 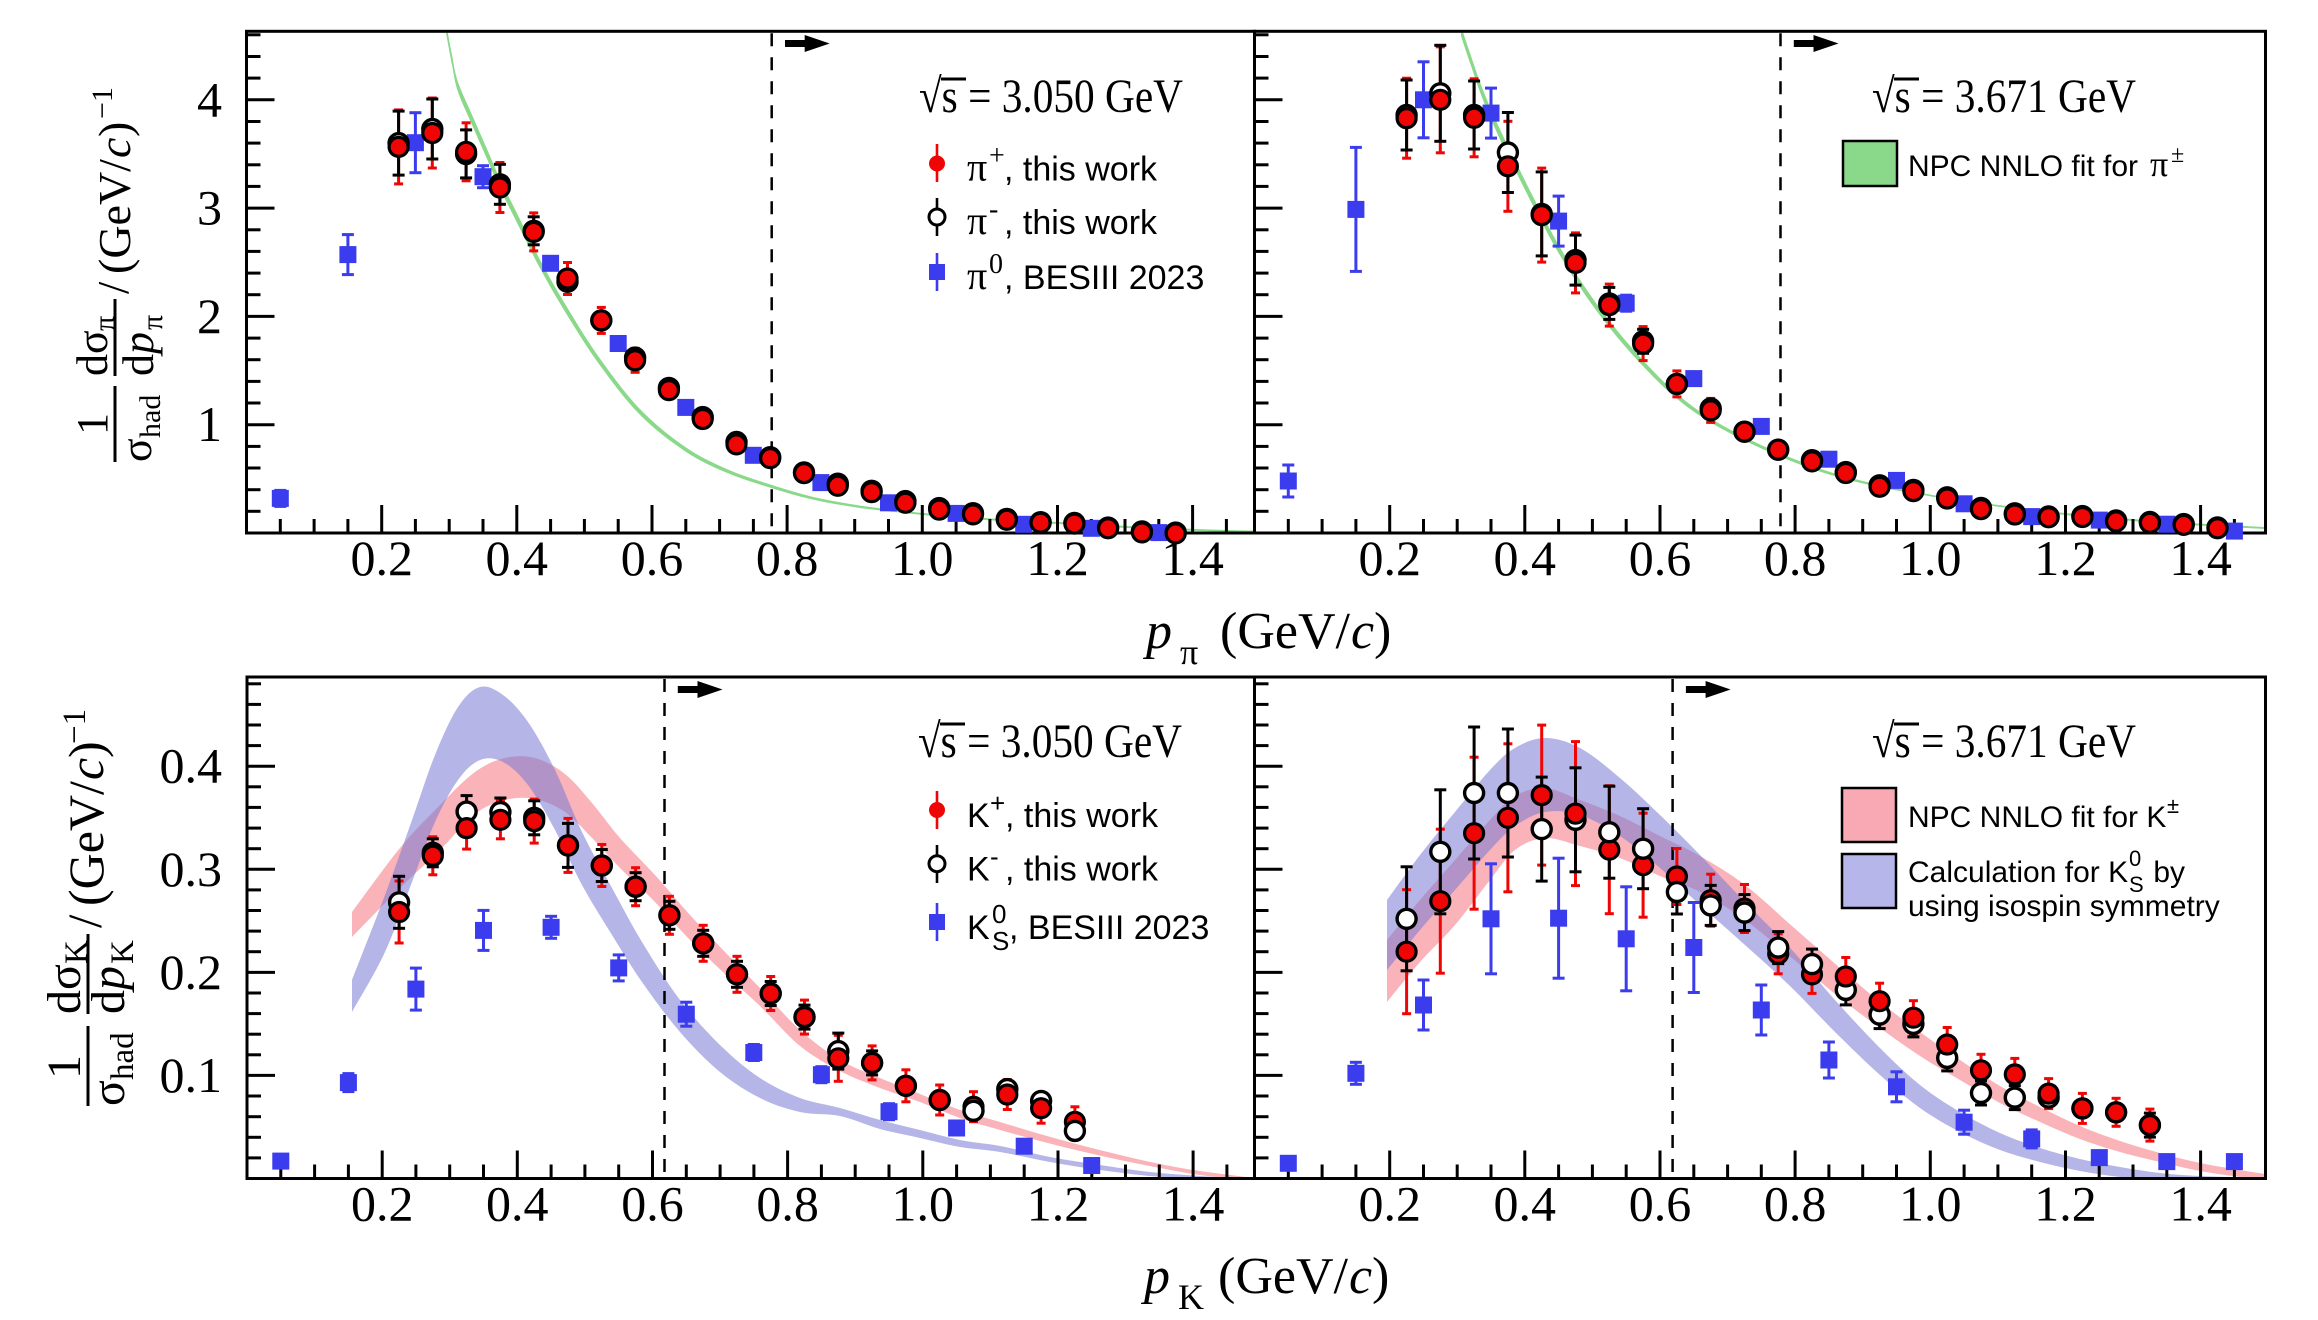 What do you see at coordinates (191, 869) in the screenshot?
I see `svg-text: 0.3` at bounding box center [191, 869].